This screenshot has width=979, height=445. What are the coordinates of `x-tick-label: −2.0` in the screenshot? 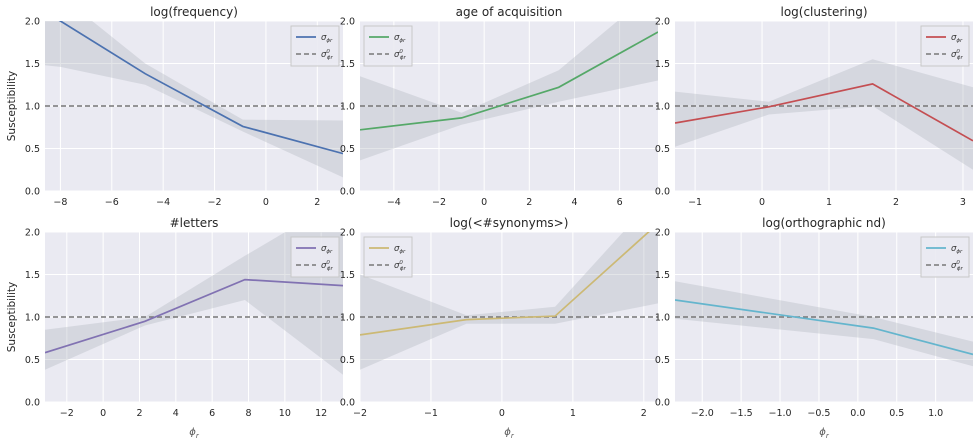 It's located at (702, 413).